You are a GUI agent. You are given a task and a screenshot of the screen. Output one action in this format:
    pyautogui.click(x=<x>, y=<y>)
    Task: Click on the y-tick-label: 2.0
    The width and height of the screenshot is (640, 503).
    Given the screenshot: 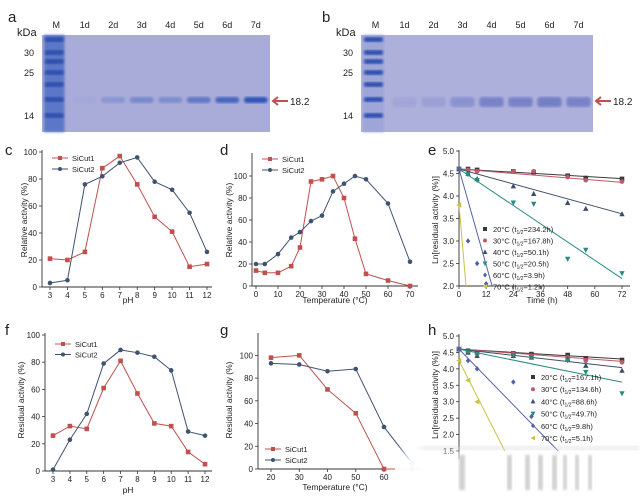 What is the action you would take?
    pyautogui.click(x=449, y=286)
    